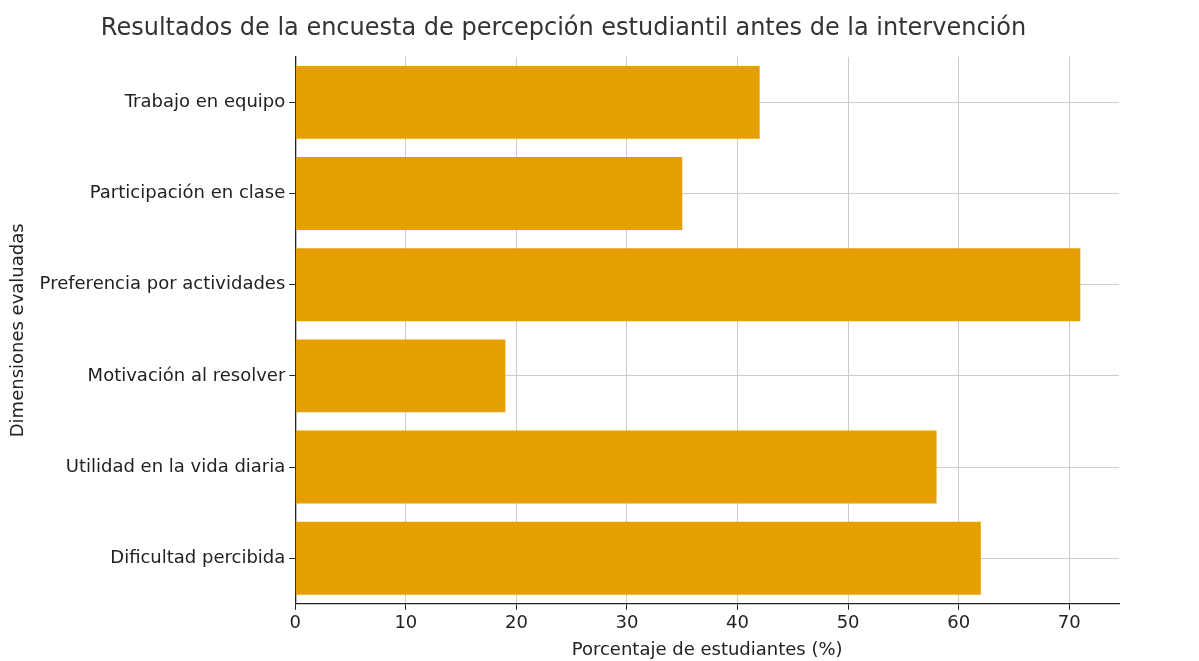 This screenshot has height=661, width=1199. I want to click on x-tick-label: 10, so click(406, 622).